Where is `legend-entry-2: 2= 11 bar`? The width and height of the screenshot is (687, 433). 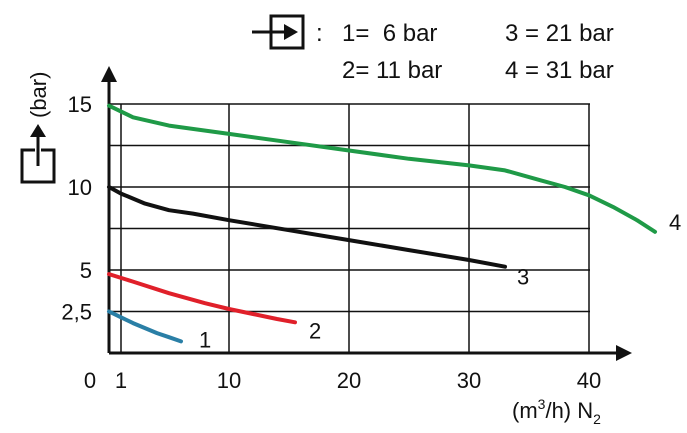
legend-entry-2: 2= 11 bar is located at coordinates (392, 70).